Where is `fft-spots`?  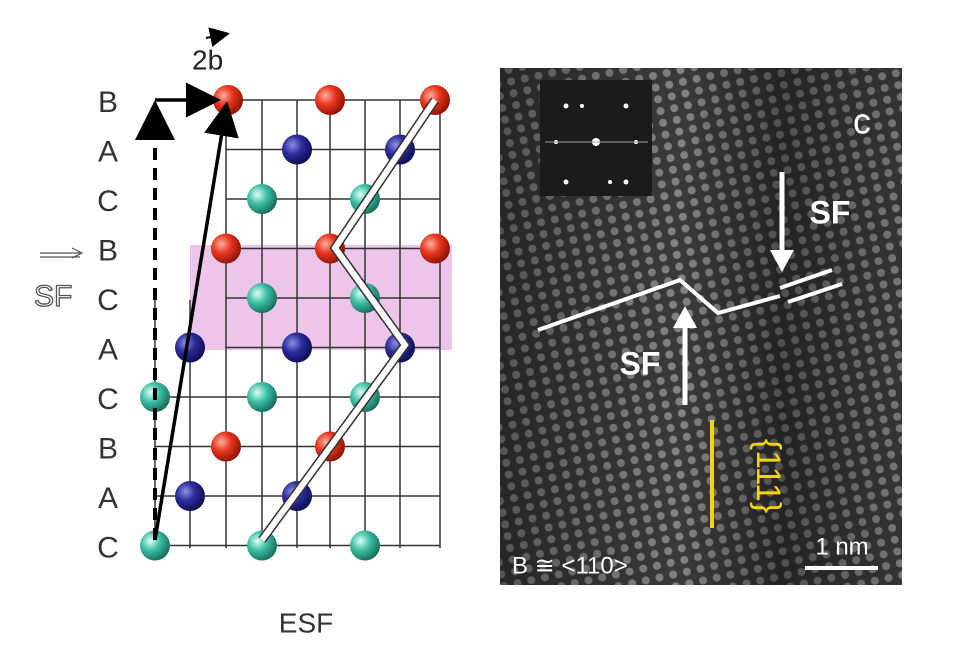
fft-spots is located at coordinates (596, 144).